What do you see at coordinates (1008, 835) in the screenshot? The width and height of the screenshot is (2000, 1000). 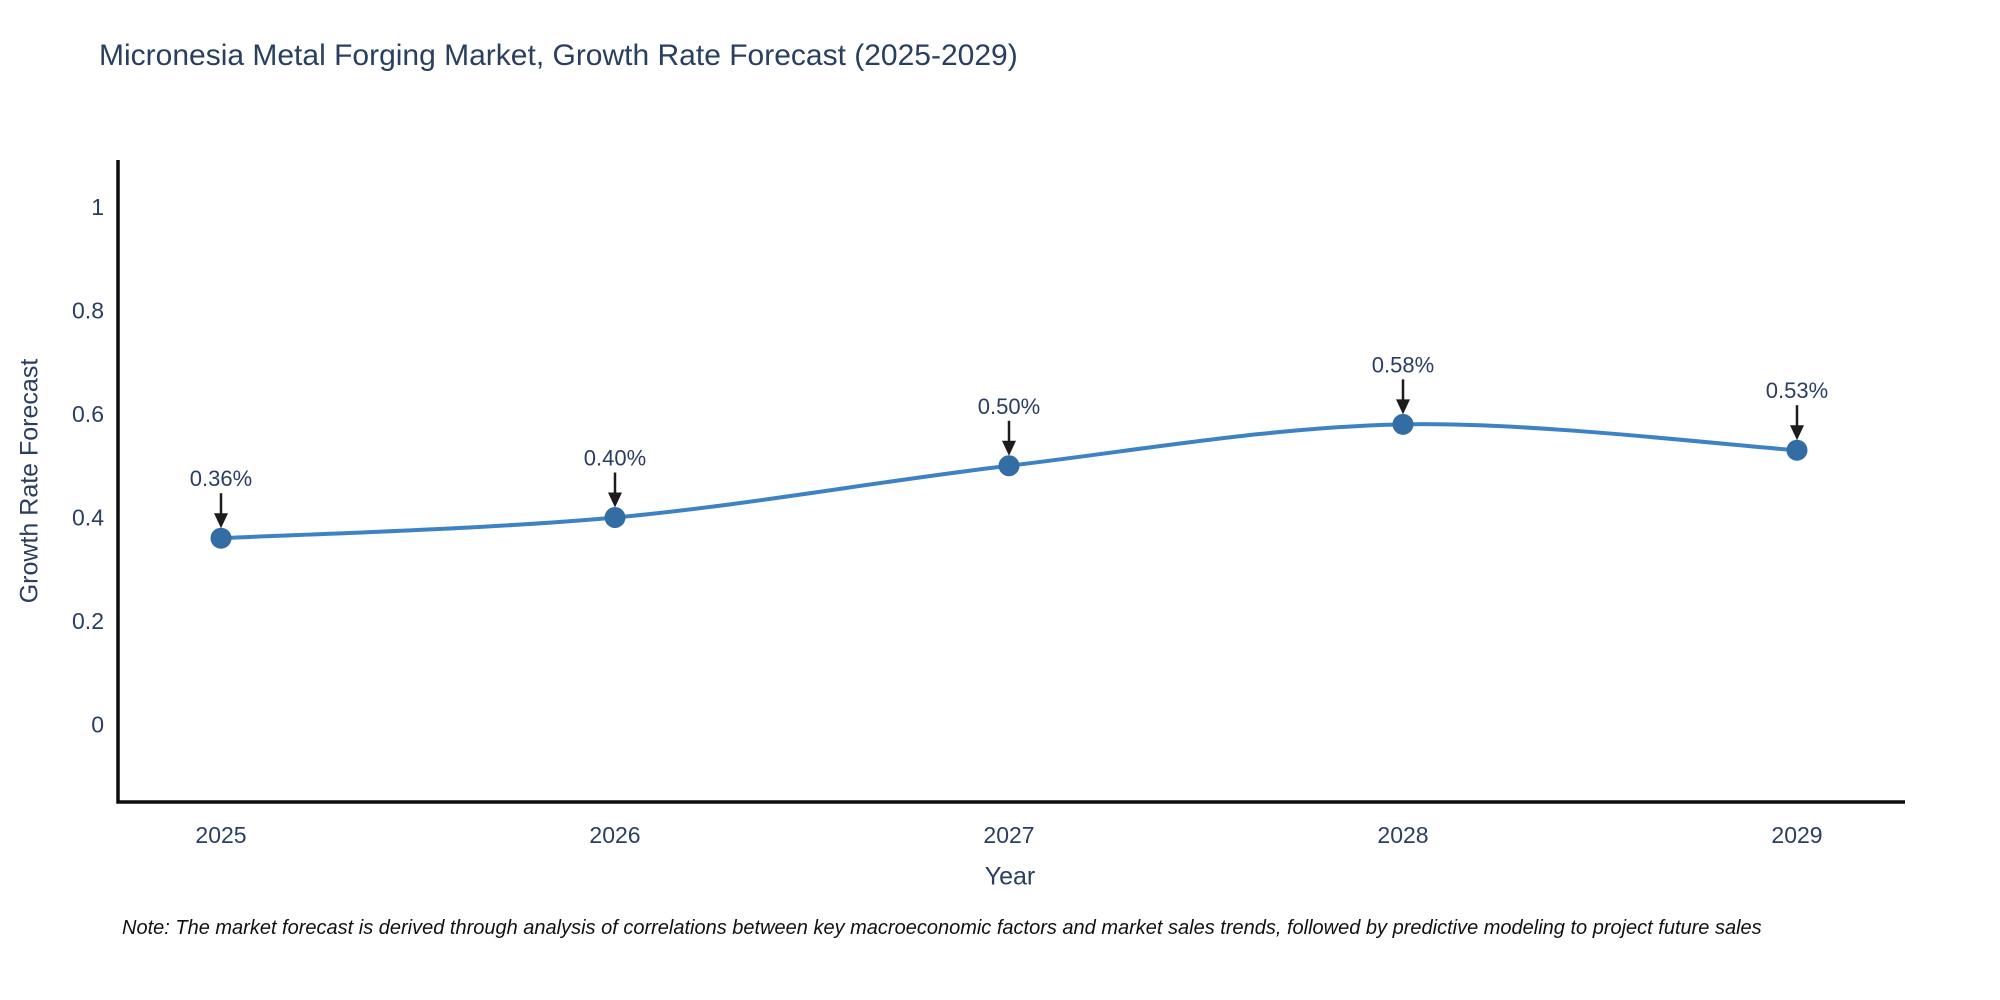 I see `x-tick-label: 2027` at bounding box center [1008, 835].